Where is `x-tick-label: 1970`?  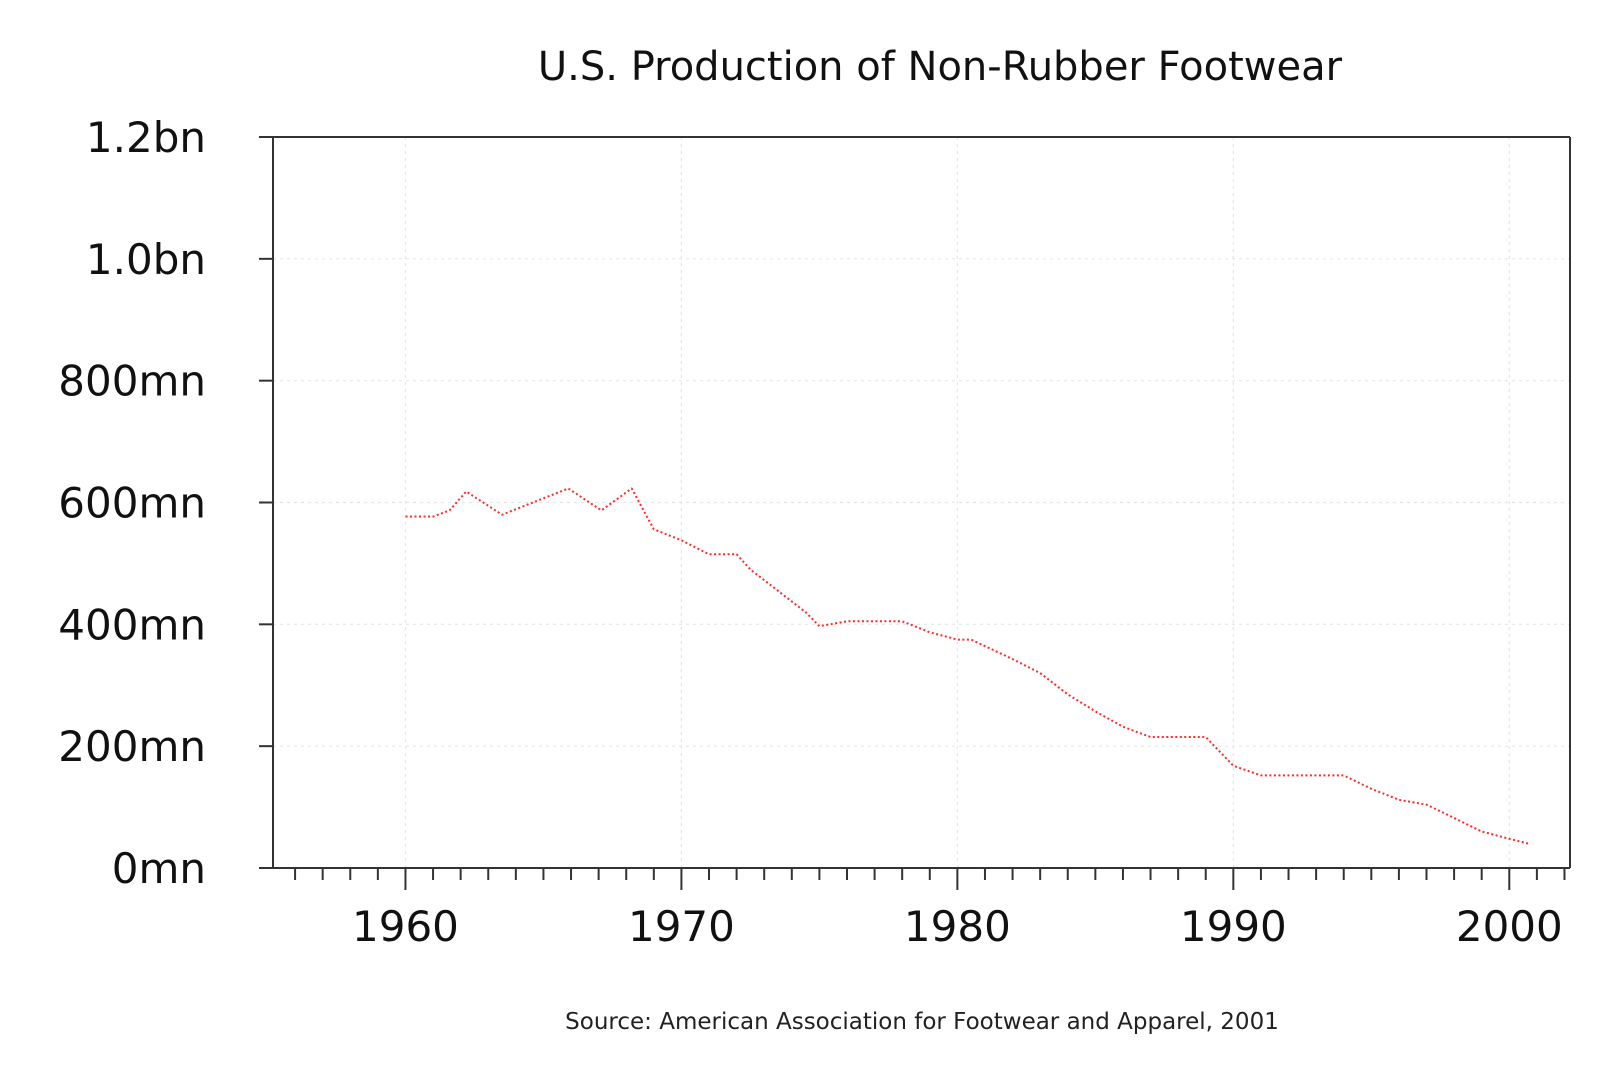
x-tick-label: 1970 is located at coordinates (681, 926).